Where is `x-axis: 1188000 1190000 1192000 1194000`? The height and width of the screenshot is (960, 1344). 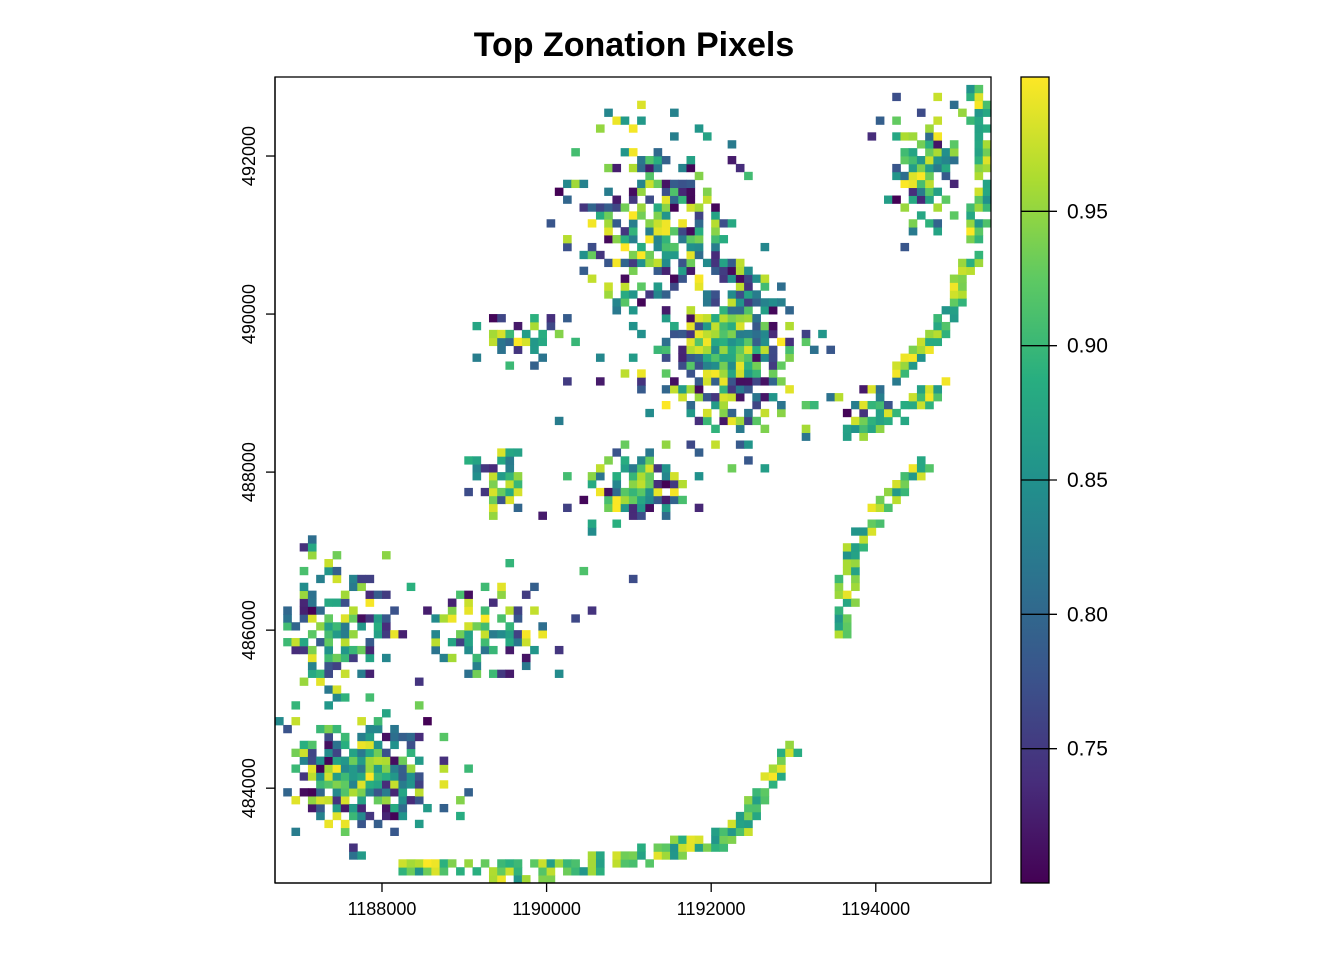 x-axis: 1188000 1190000 1192000 1194000 is located at coordinates (633, 900).